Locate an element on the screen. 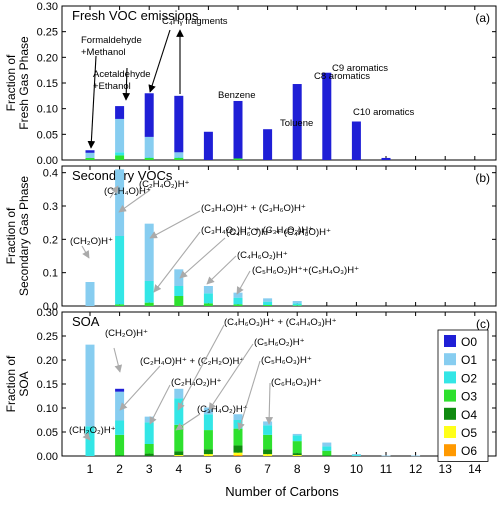 This screenshot has width=500, height=507. bar-O5-c4 is located at coordinates (179, 455).